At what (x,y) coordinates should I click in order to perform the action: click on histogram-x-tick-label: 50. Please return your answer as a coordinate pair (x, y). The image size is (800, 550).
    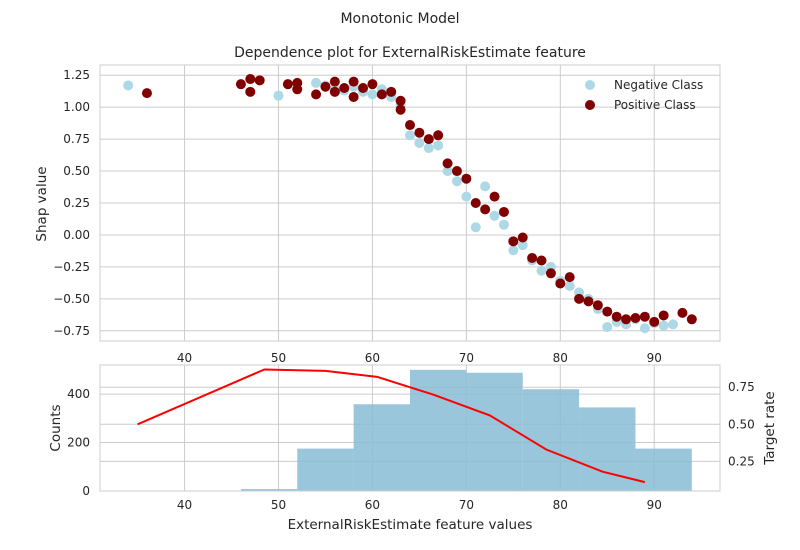
    Looking at the image, I should click on (278, 505).